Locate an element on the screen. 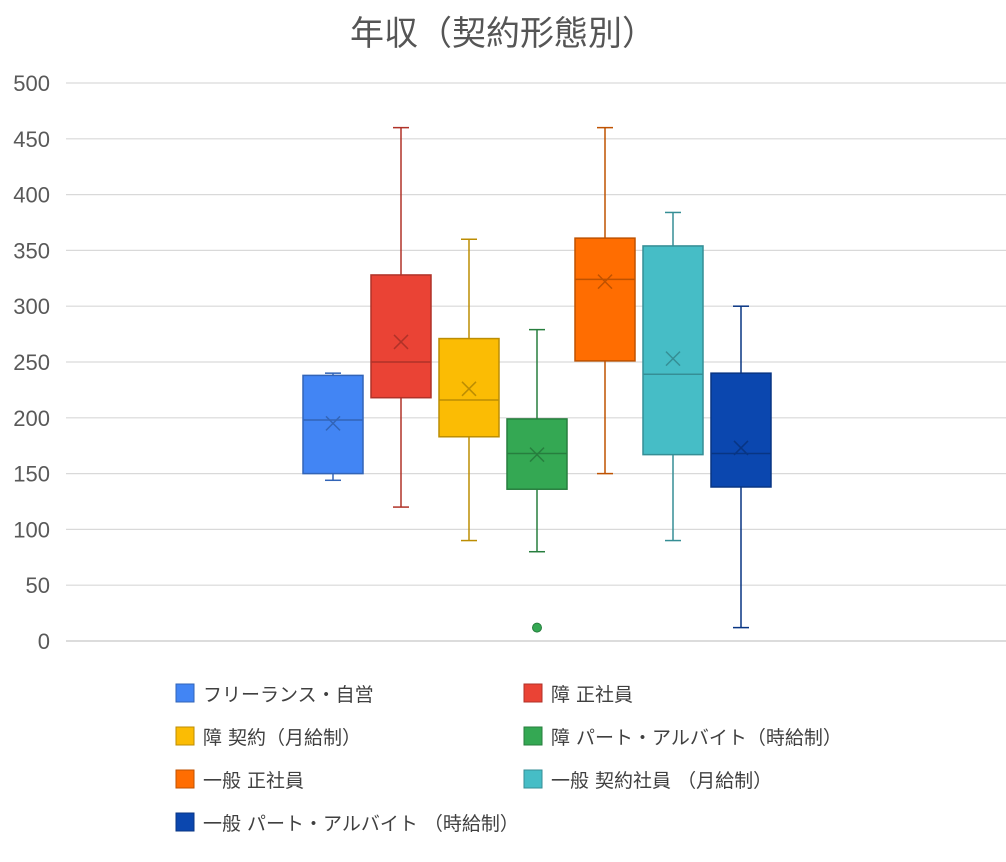 This screenshot has width=1006, height=862. y-tick-label: 50 is located at coordinates (38, 585).